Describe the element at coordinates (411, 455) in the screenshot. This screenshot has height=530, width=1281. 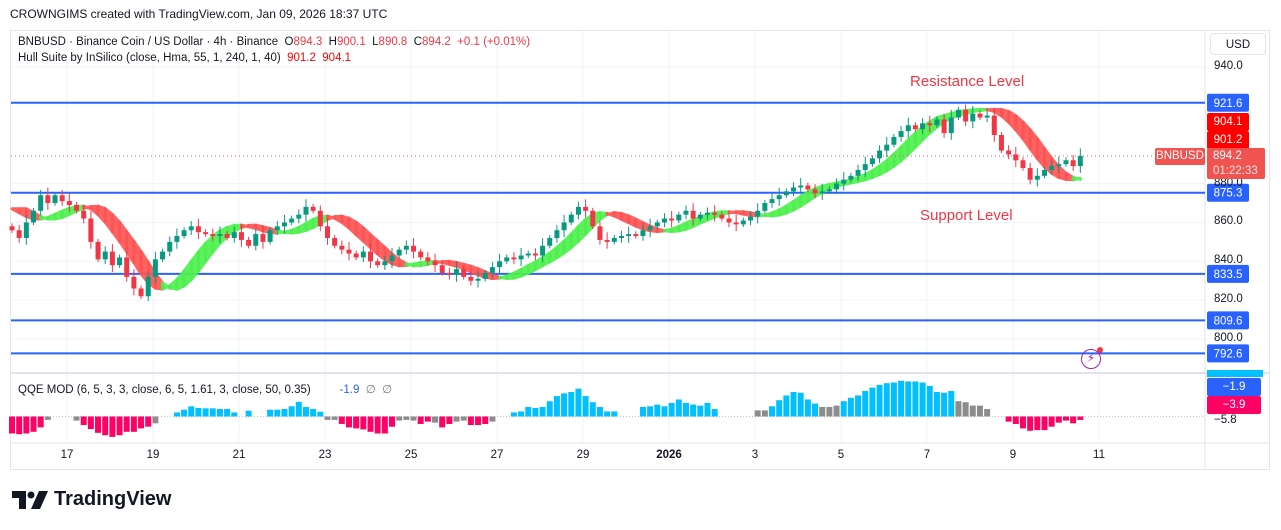
I see `time-axis-label: 25` at that location.